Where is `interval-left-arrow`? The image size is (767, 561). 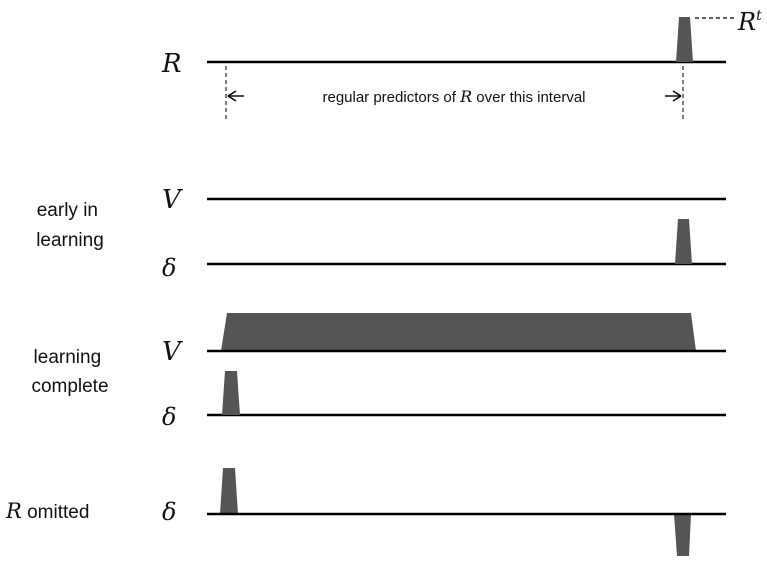
interval-left-arrow is located at coordinates (235, 96).